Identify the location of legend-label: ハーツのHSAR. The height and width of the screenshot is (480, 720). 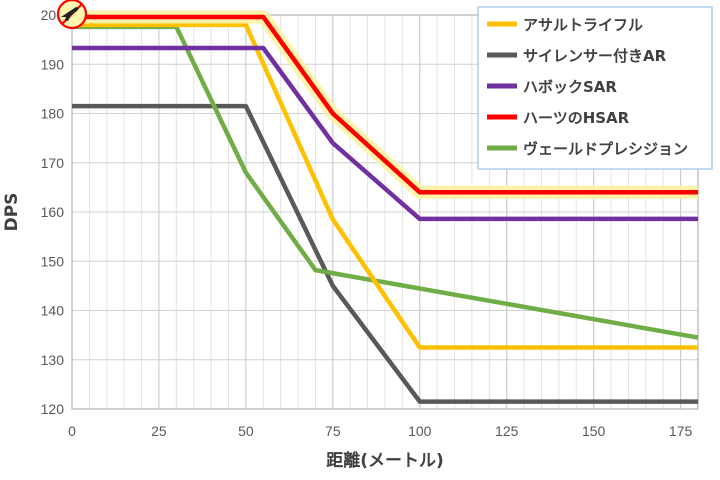
(576, 118).